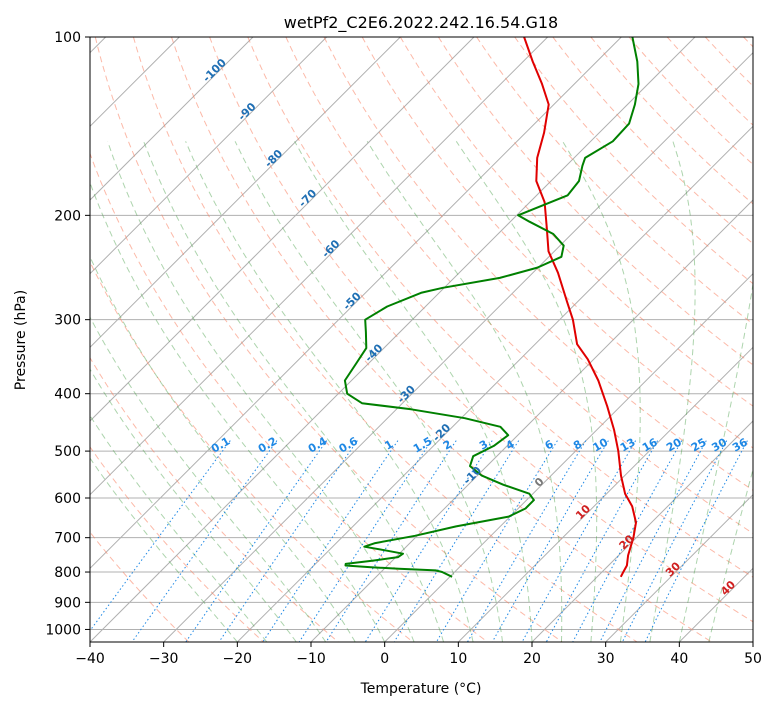 This screenshot has width=775, height=708. What do you see at coordinates (421, 23) in the screenshot?
I see `chart-title: wetPf2_C2E6.2022.242.16.54.G18` at bounding box center [421, 23].